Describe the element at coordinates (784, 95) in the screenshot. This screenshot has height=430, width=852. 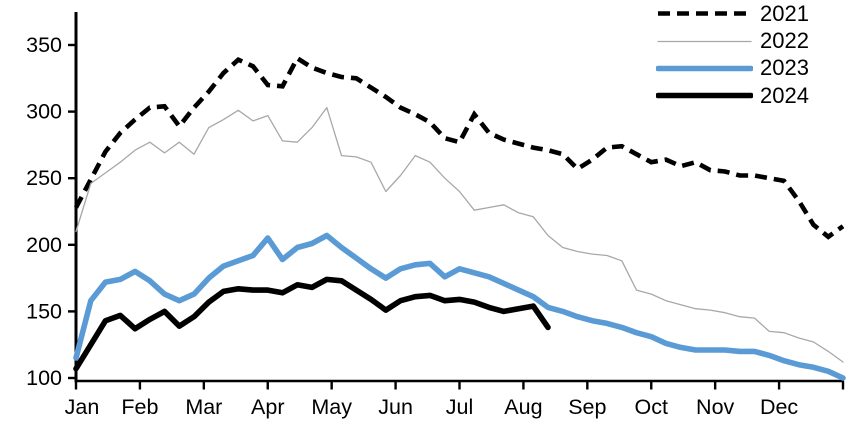
I see `legend-label-2024: 2024` at that location.